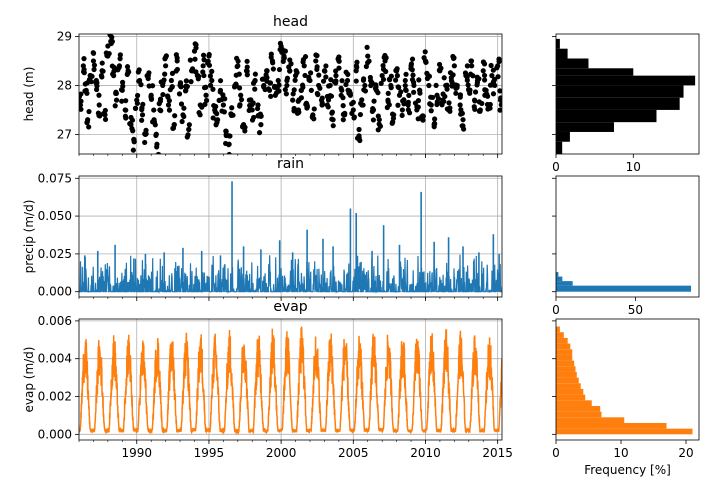 The image size is (708, 493). I want to click on x-tick-label: 2000, so click(281, 453).